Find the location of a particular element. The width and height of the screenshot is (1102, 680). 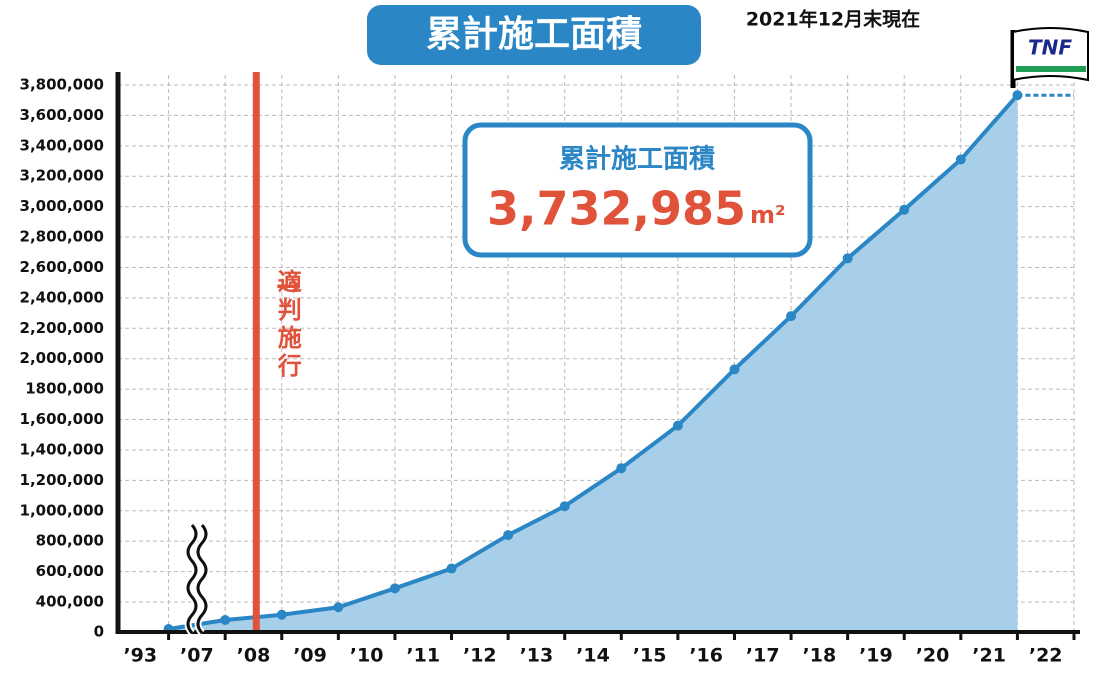

x-tick-label: ’09 is located at coordinates (310, 656).